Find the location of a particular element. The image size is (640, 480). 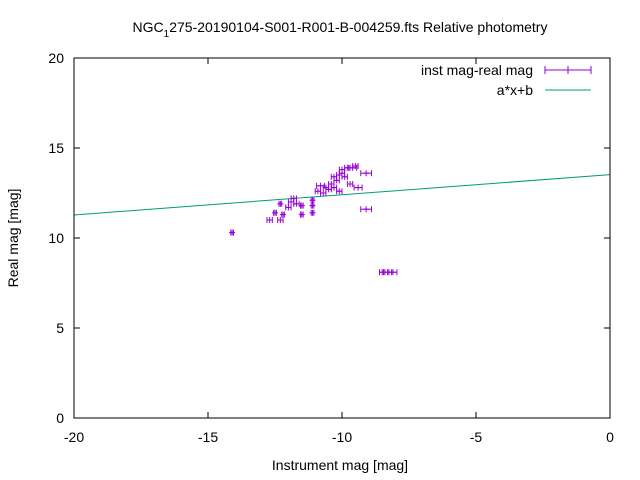

legend: inst mag-real mag a*x+b is located at coordinates (506, 80).